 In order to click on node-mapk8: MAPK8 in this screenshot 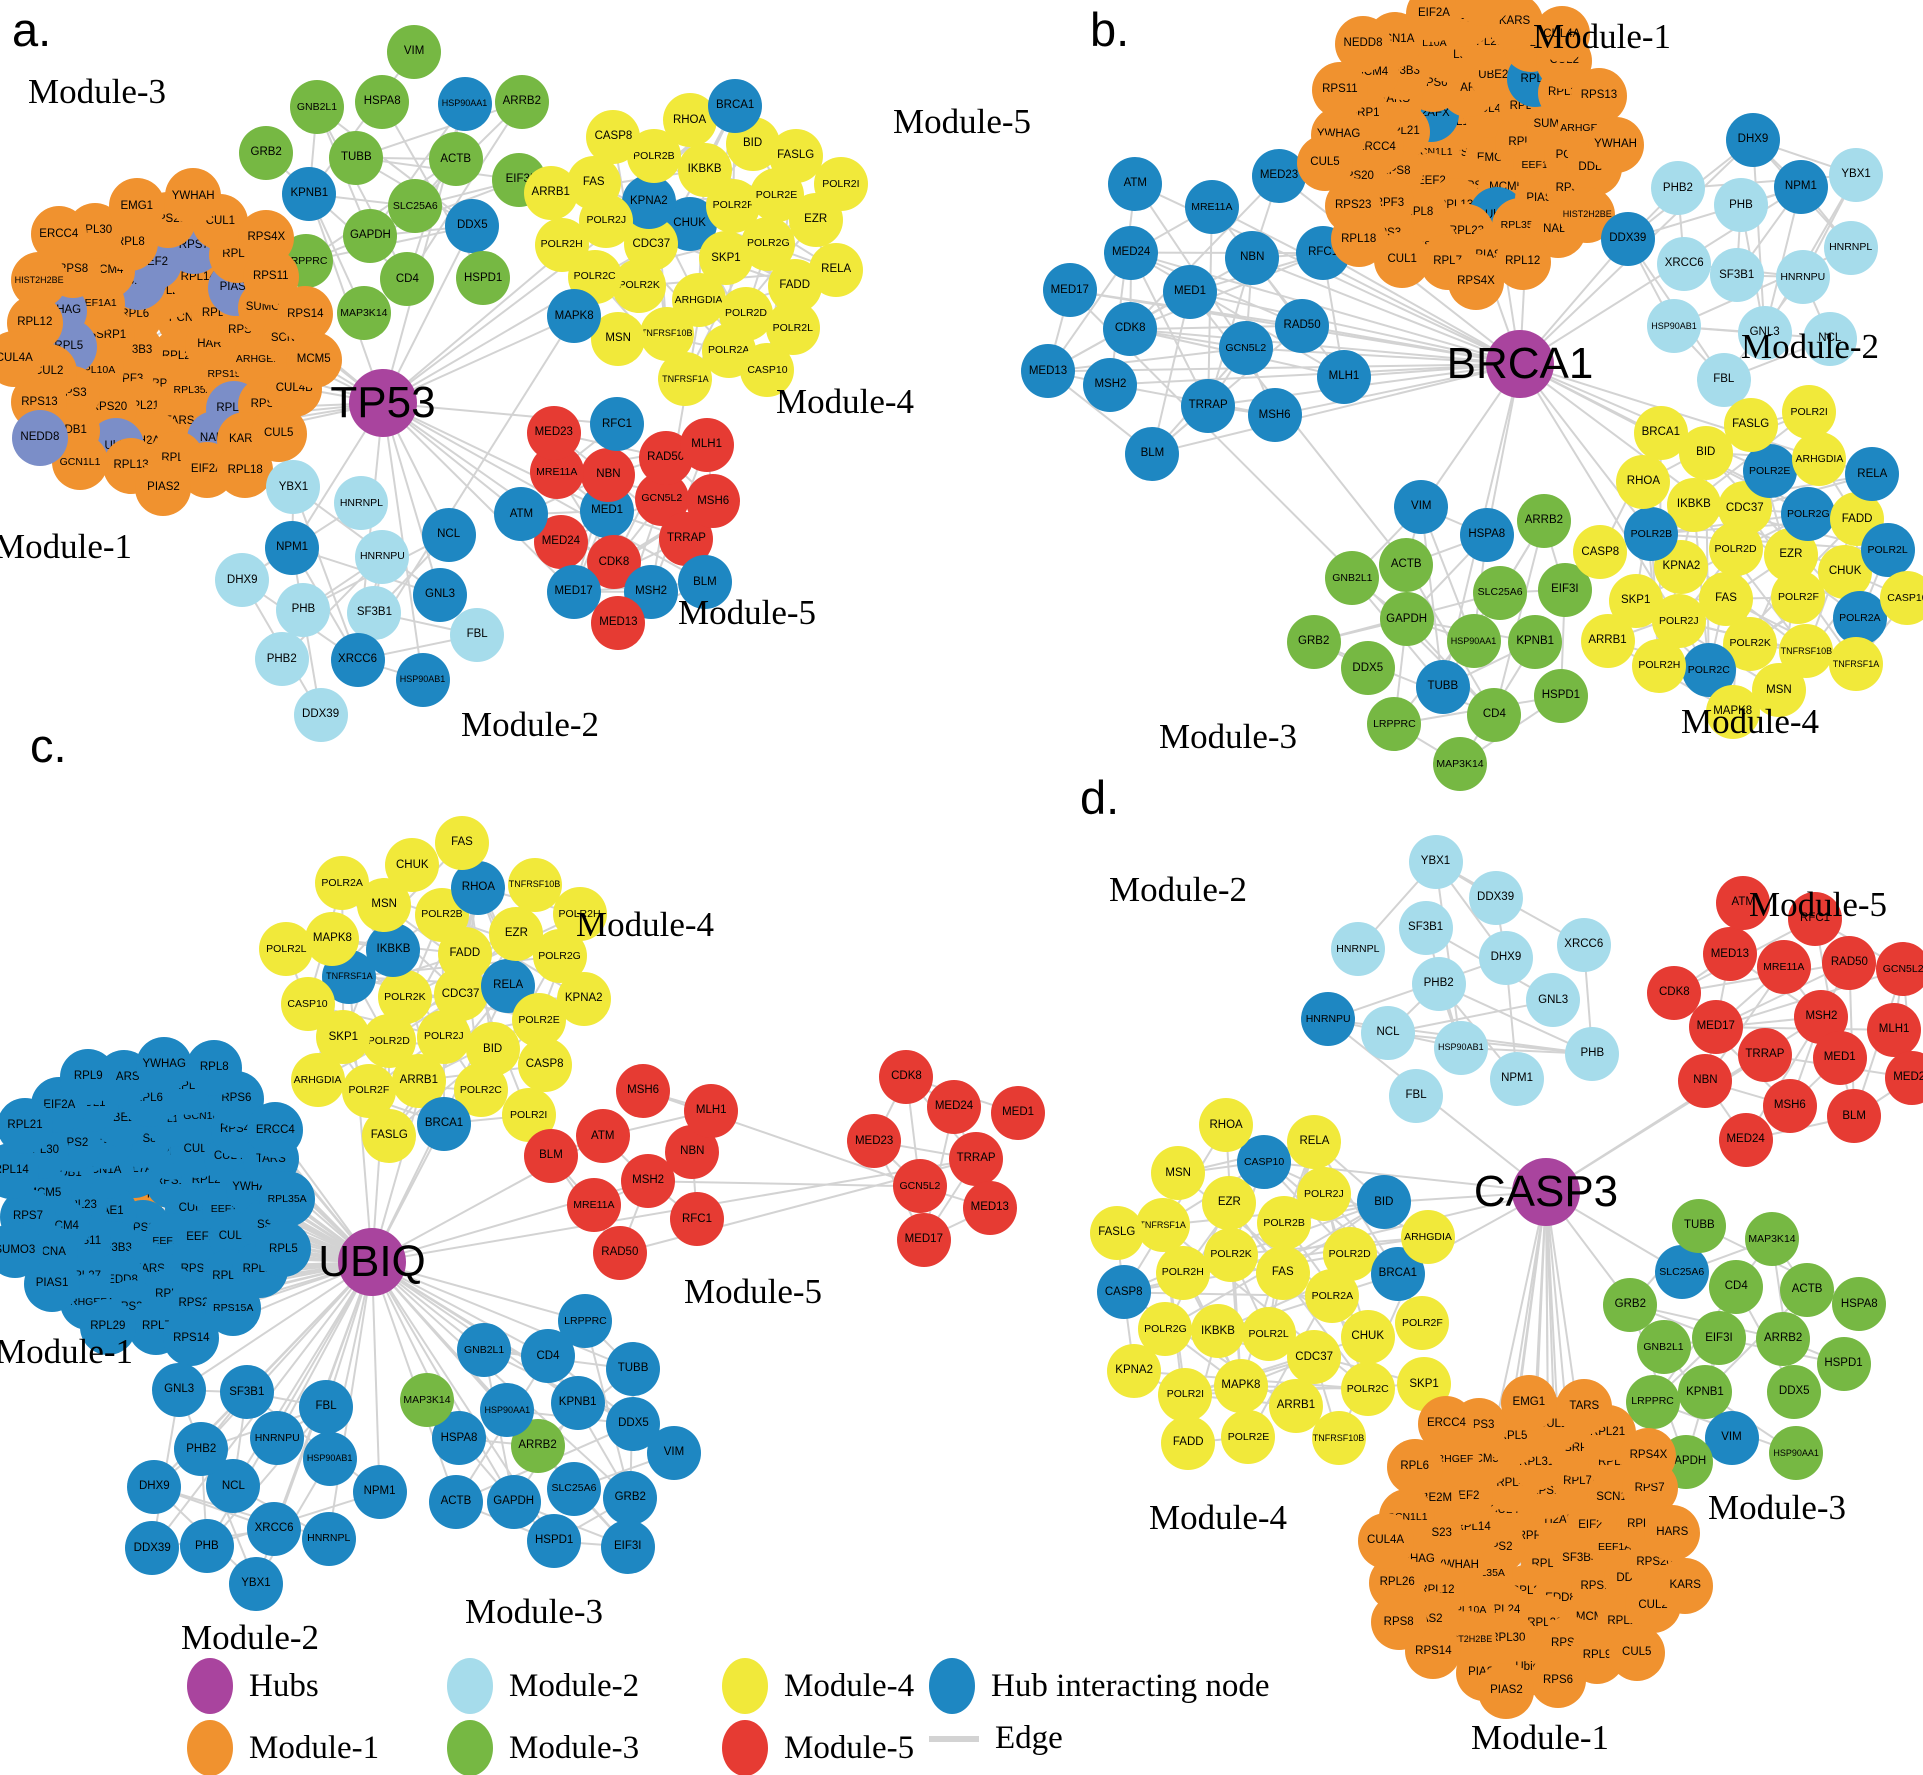, I will do `click(332, 939)`.